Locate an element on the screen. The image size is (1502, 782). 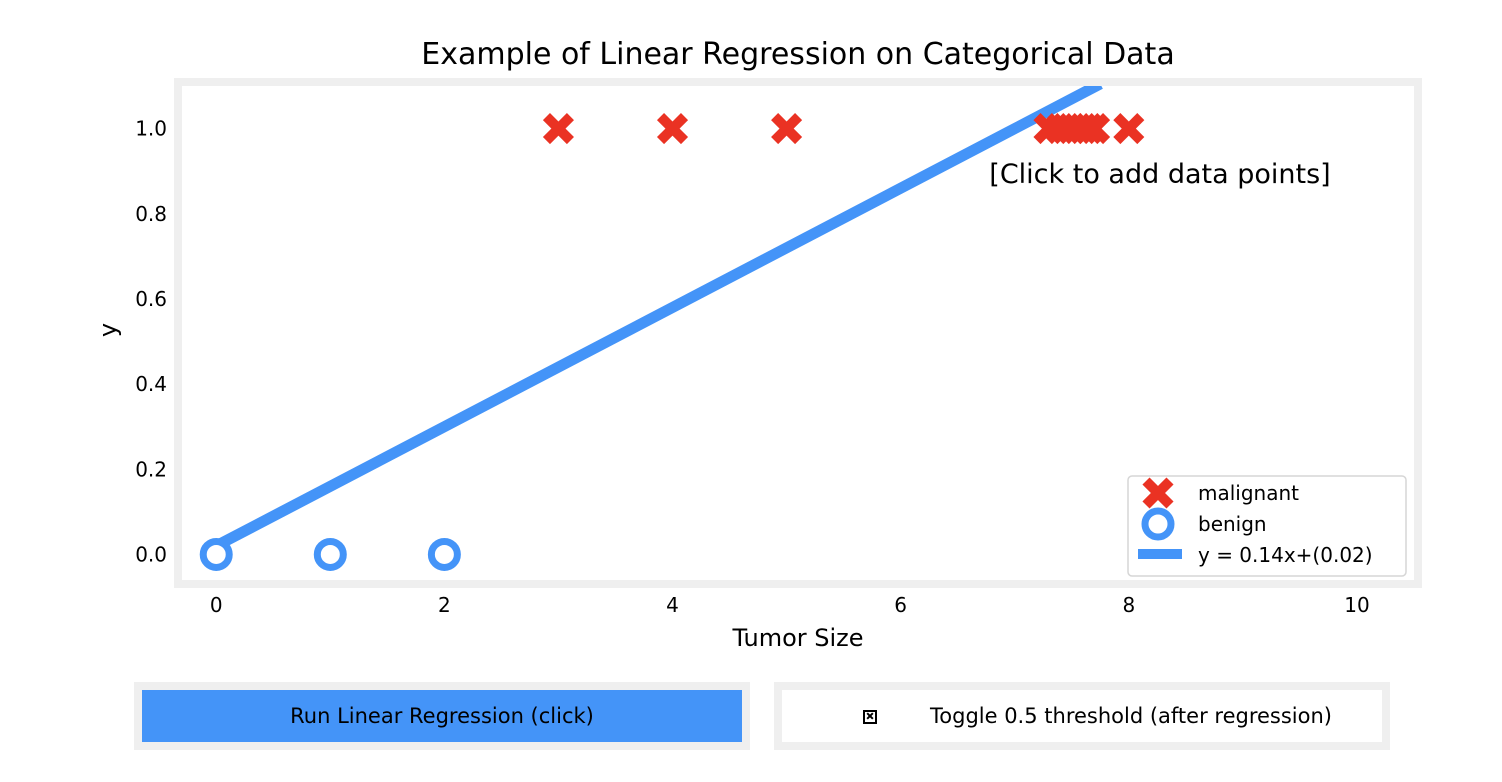
toggle-threshold-label: Toggle 0.5 threshold (after regression) is located at coordinates (1131, 716).